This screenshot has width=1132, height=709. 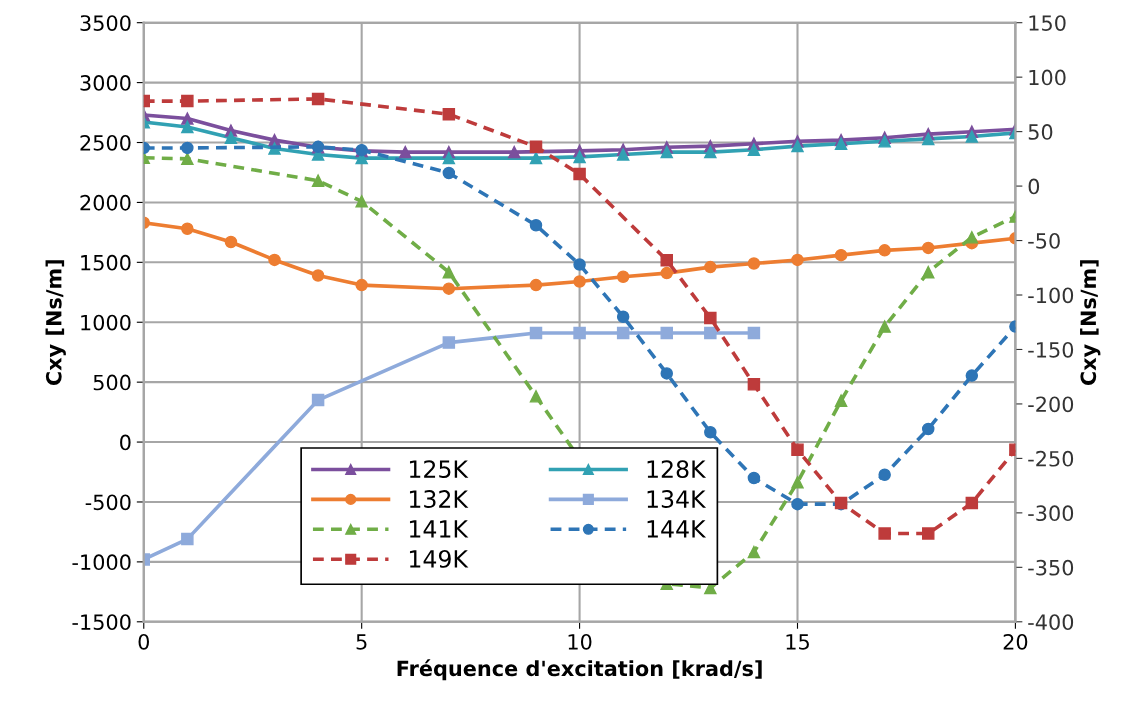 What do you see at coordinates (1051, 567) in the screenshot?
I see `y2-tick-label: -350` at bounding box center [1051, 567].